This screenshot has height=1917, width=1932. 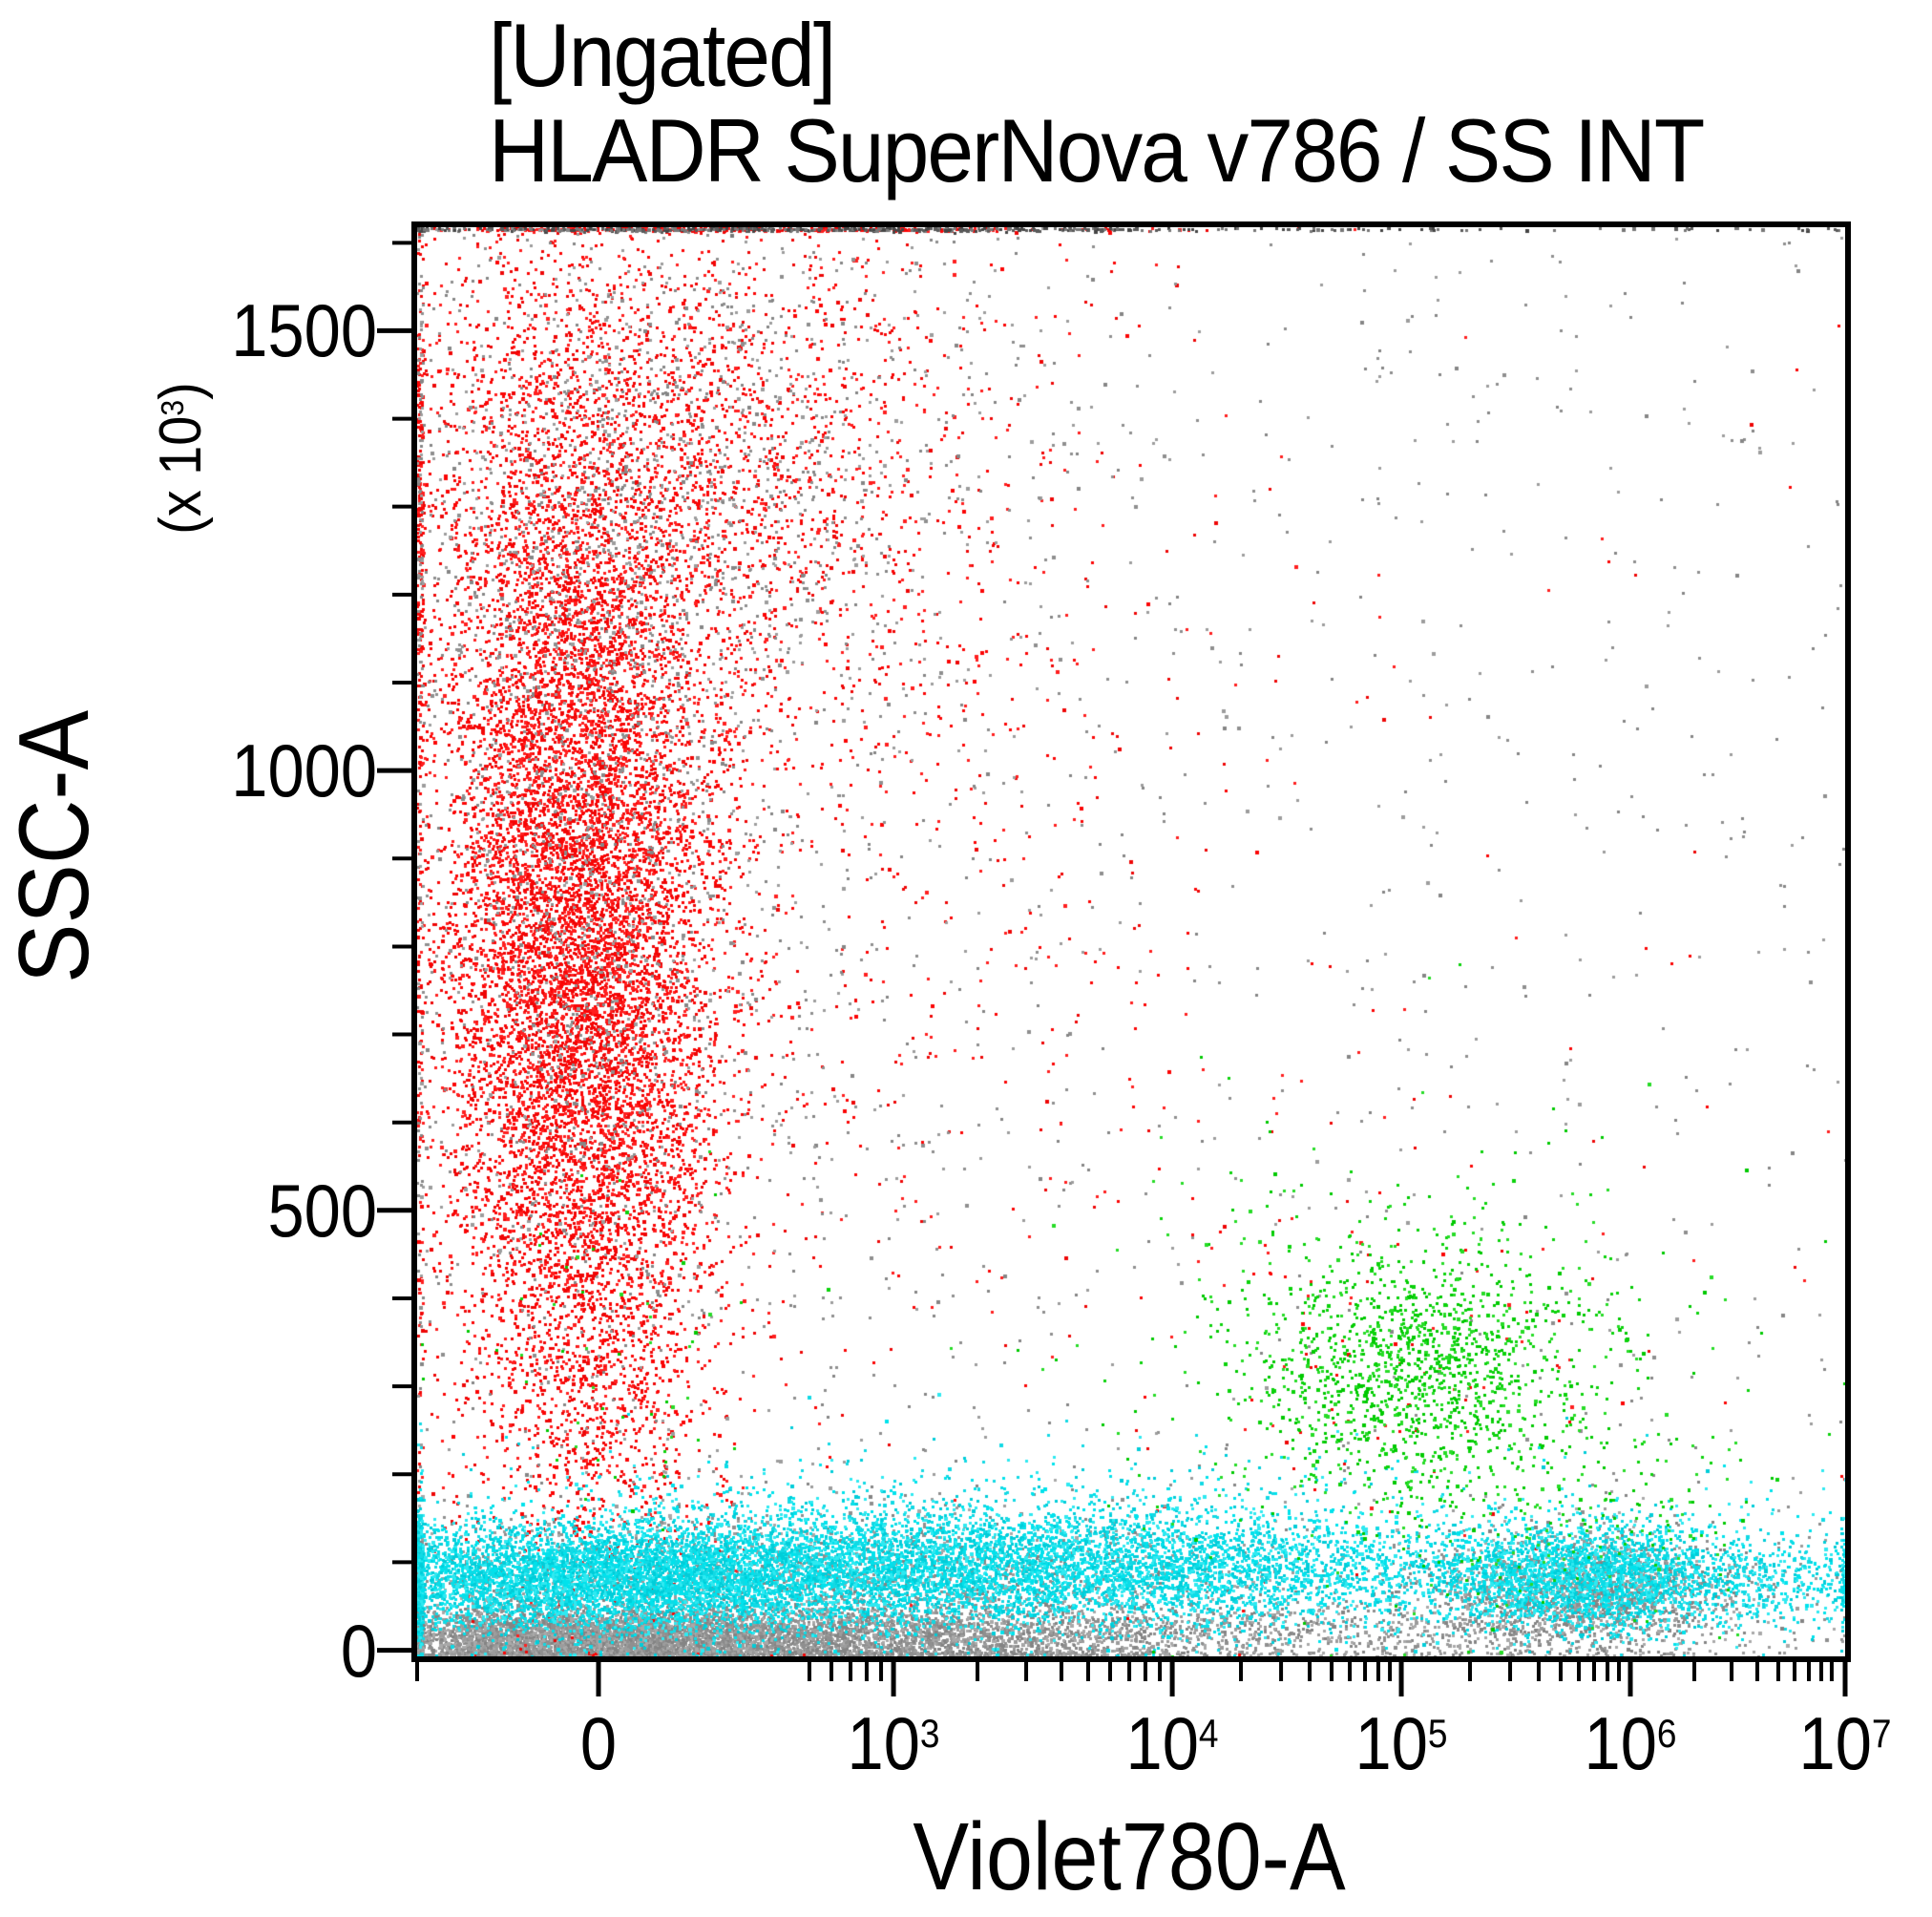 I want to click on y-axis-multiplier-prefix: (x 10, so click(x=181, y=475).